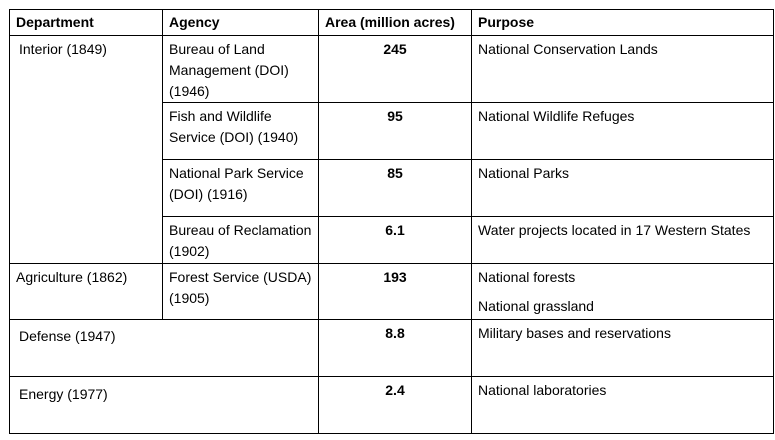 The image size is (775, 440). What do you see at coordinates (395, 22) in the screenshot?
I see `header-area: Area (million acres)` at bounding box center [395, 22].